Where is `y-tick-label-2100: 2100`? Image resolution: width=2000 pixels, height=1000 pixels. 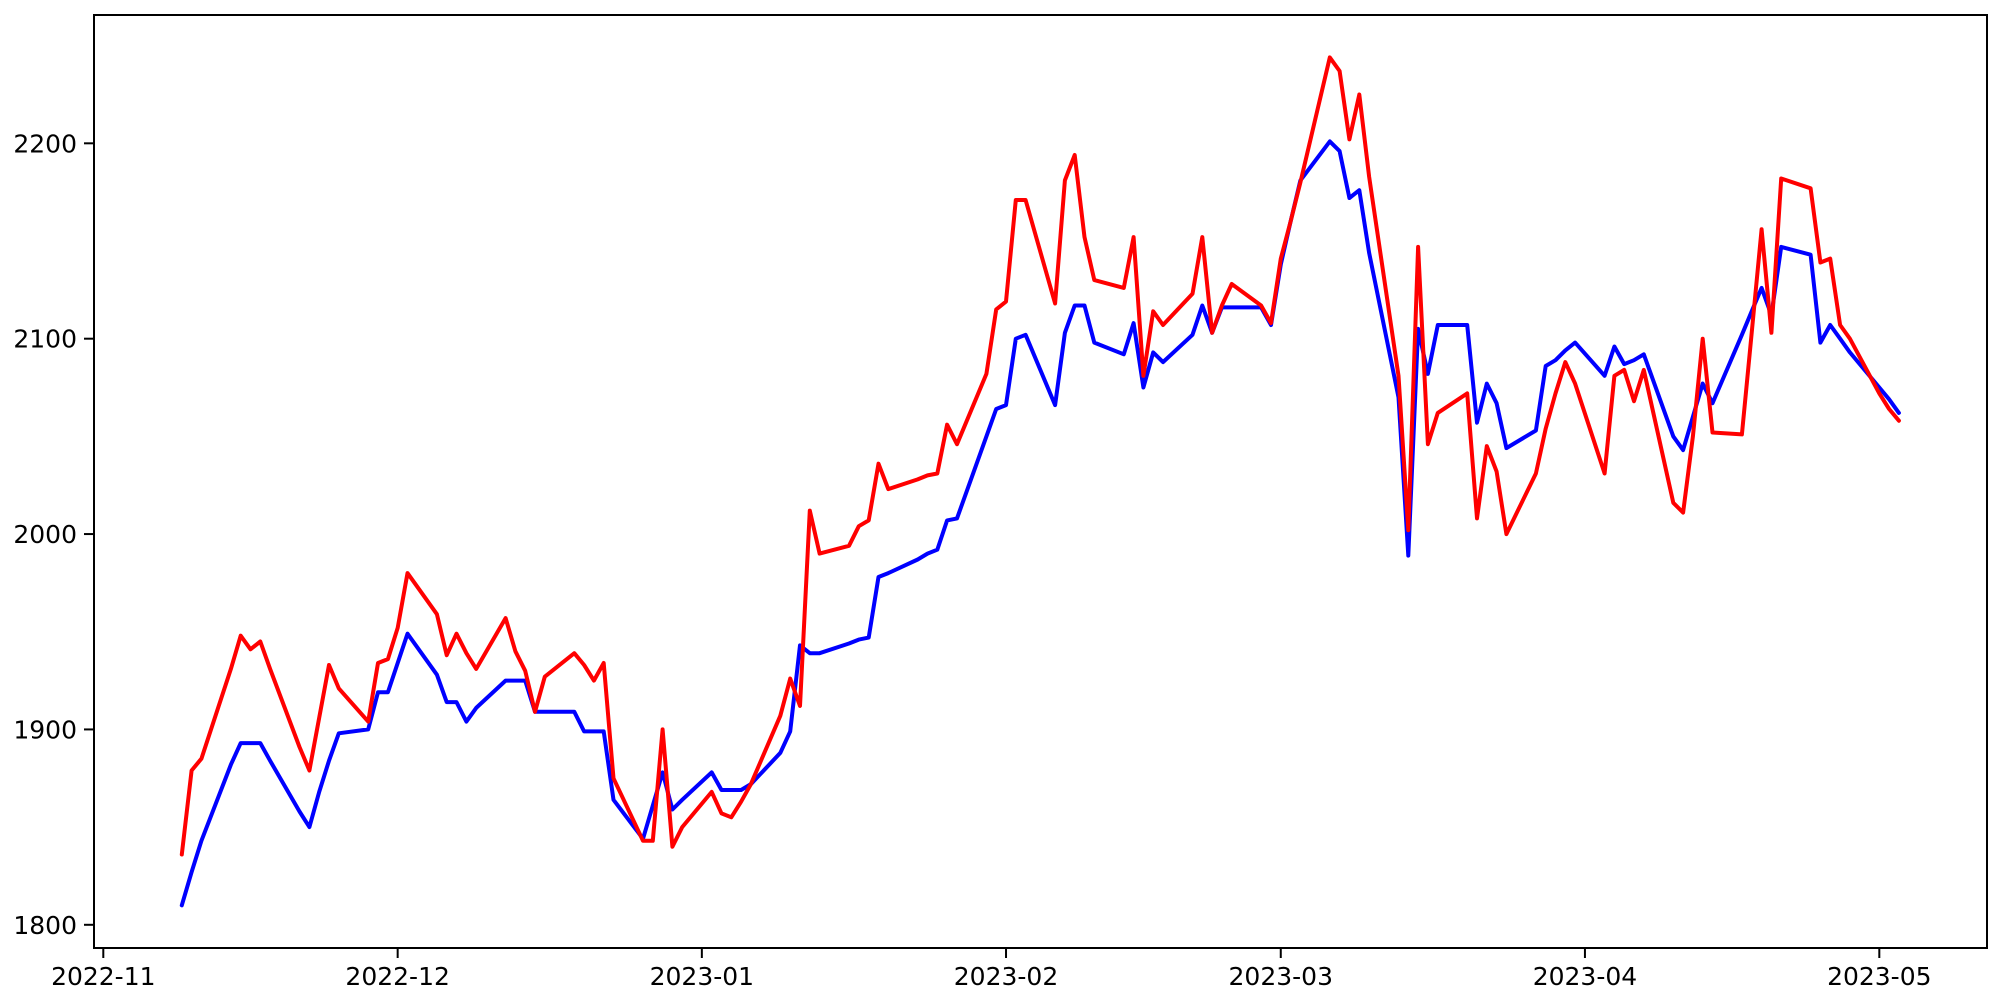
y-tick-label-2100: 2100 is located at coordinates (45, 339).